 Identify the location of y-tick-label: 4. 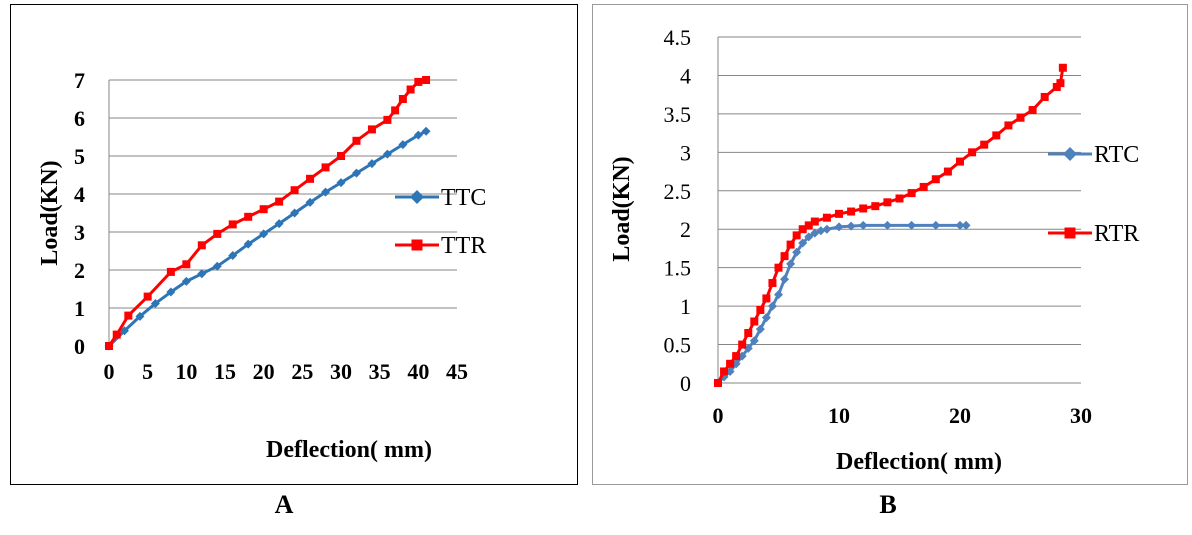
(685, 75).